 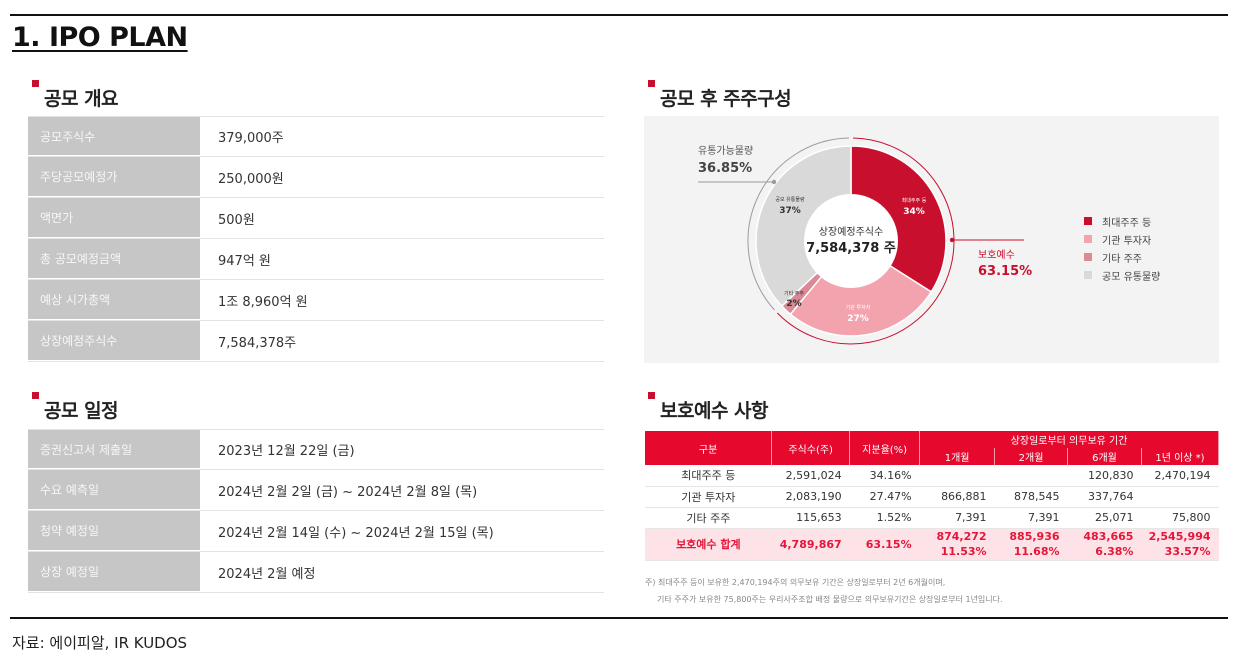 What do you see at coordinates (267, 574) in the screenshot?
I see `row-value: 2024년 2월 예정` at bounding box center [267, 574].